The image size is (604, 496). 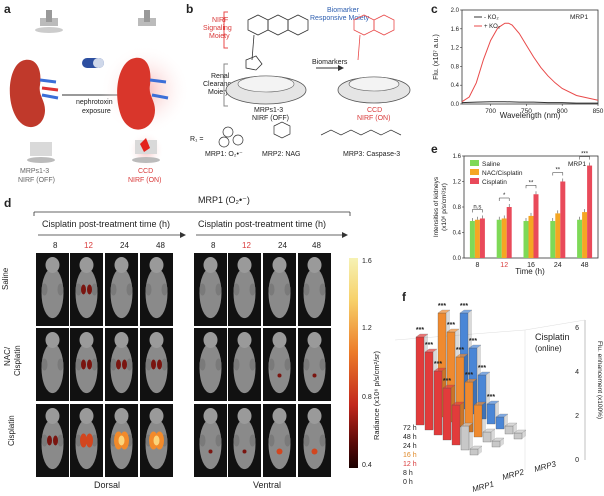 I want to click on sig-label: n.s, so click(x=477, y=207).